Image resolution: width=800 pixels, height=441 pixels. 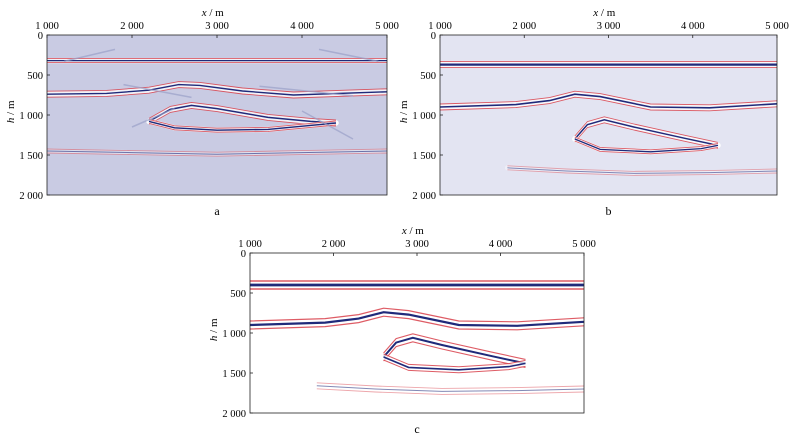 I want to click on panel-label: a, so click(x=217, y=211).